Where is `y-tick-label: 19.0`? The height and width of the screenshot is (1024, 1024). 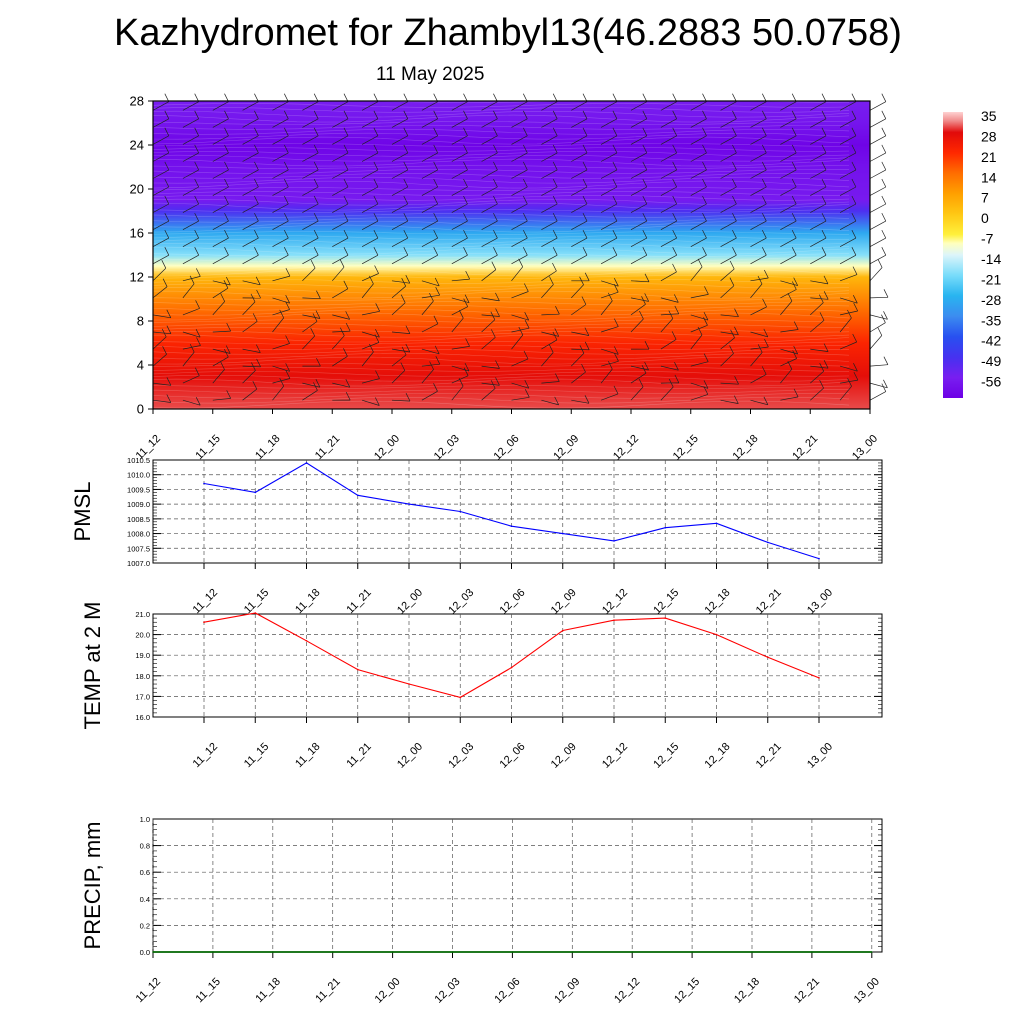 y-tick-label: 19.0 is located at coordinates (142, 655).